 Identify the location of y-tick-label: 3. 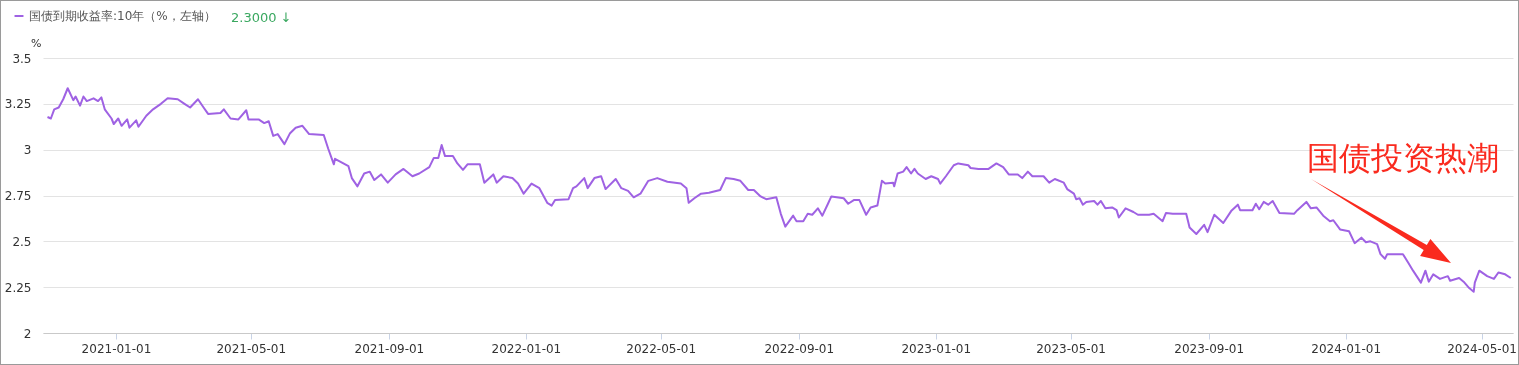
(27, 150).